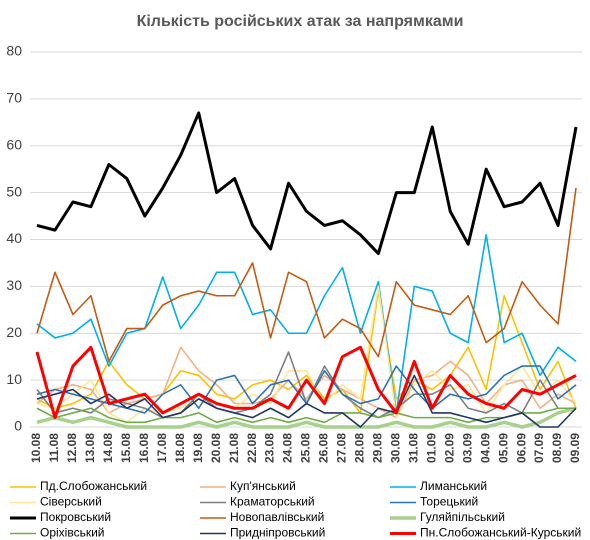  Describe the element at coordinates (396, 448) in the screenshot. I see `x-tick-label: 30.08` at that location.